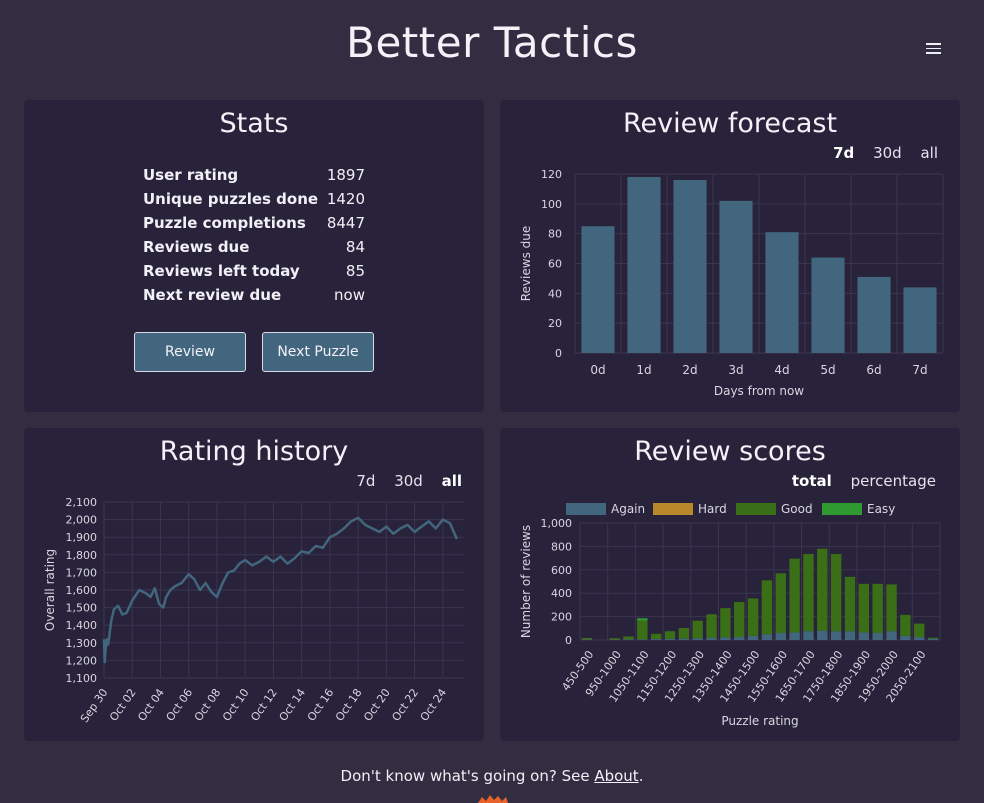 This screenshot has height=803, width=984. What do you see at coordinates (628, 509) in the screenshot?
I see `legend-label: Again` at bounding box center [628, 509].